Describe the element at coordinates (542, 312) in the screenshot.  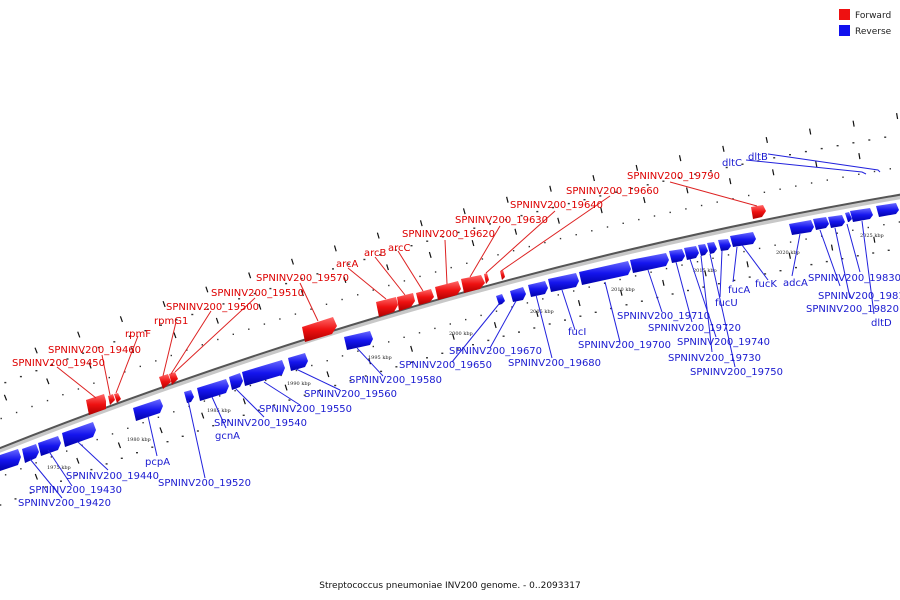
I see `kbp-label: 2005 kbp` at that location.